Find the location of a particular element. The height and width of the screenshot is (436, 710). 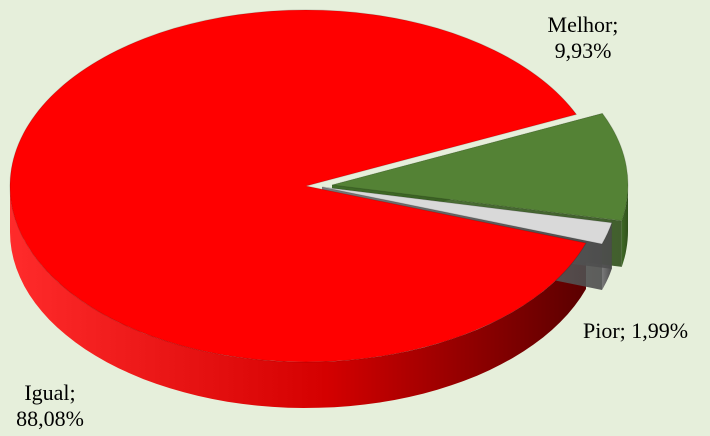

slice-label-igual-value: 88,08% is located at coordinates (50, 418).